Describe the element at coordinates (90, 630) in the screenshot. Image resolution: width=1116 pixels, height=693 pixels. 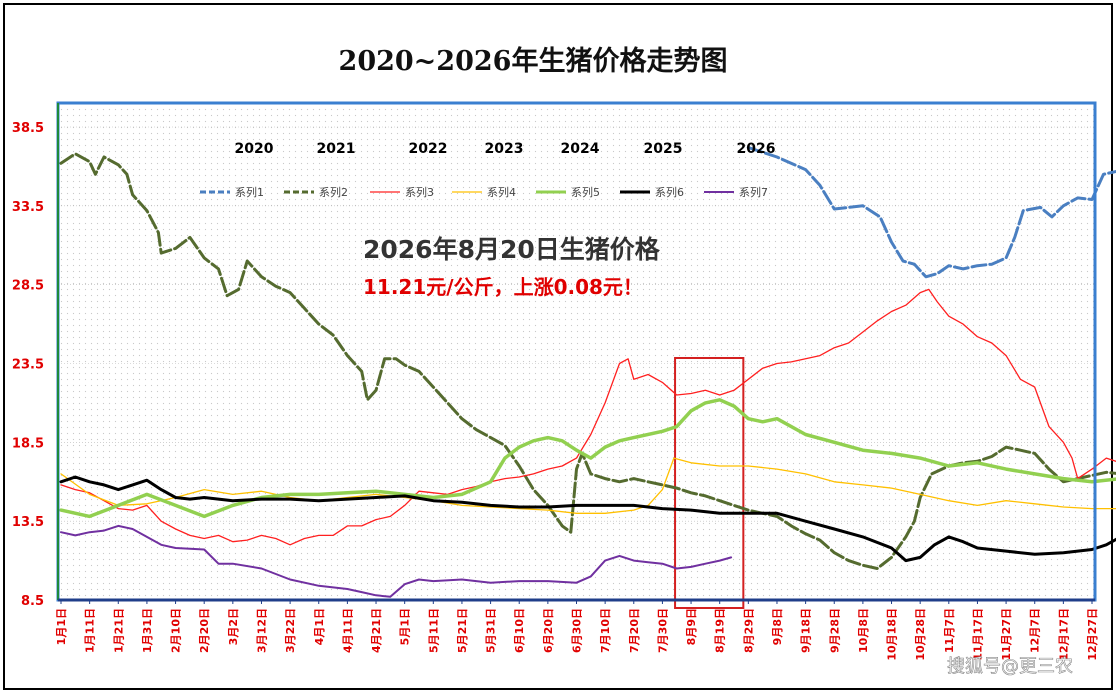
I see `x-tick-label: 1月11日` at that location.